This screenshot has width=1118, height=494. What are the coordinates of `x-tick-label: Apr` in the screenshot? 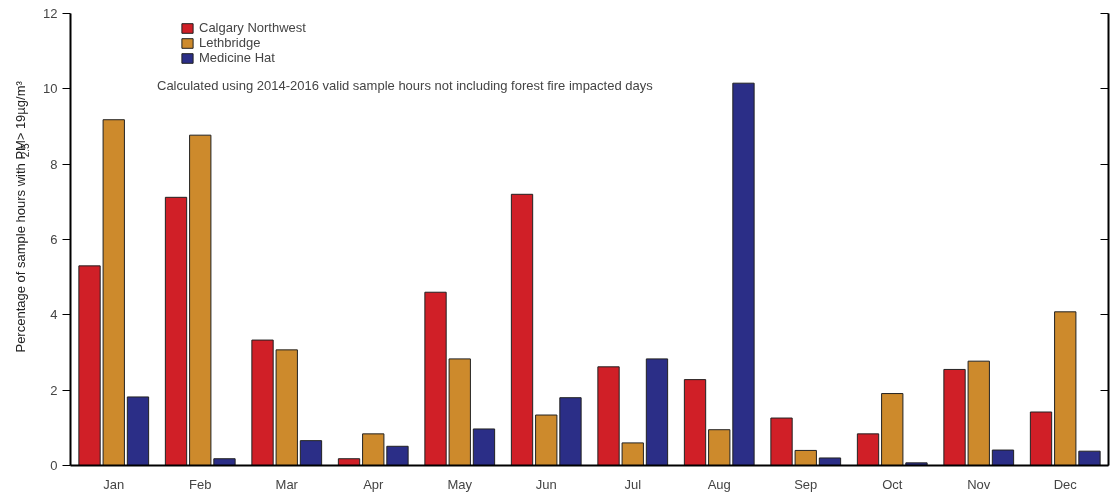 It's located at (374, 484).